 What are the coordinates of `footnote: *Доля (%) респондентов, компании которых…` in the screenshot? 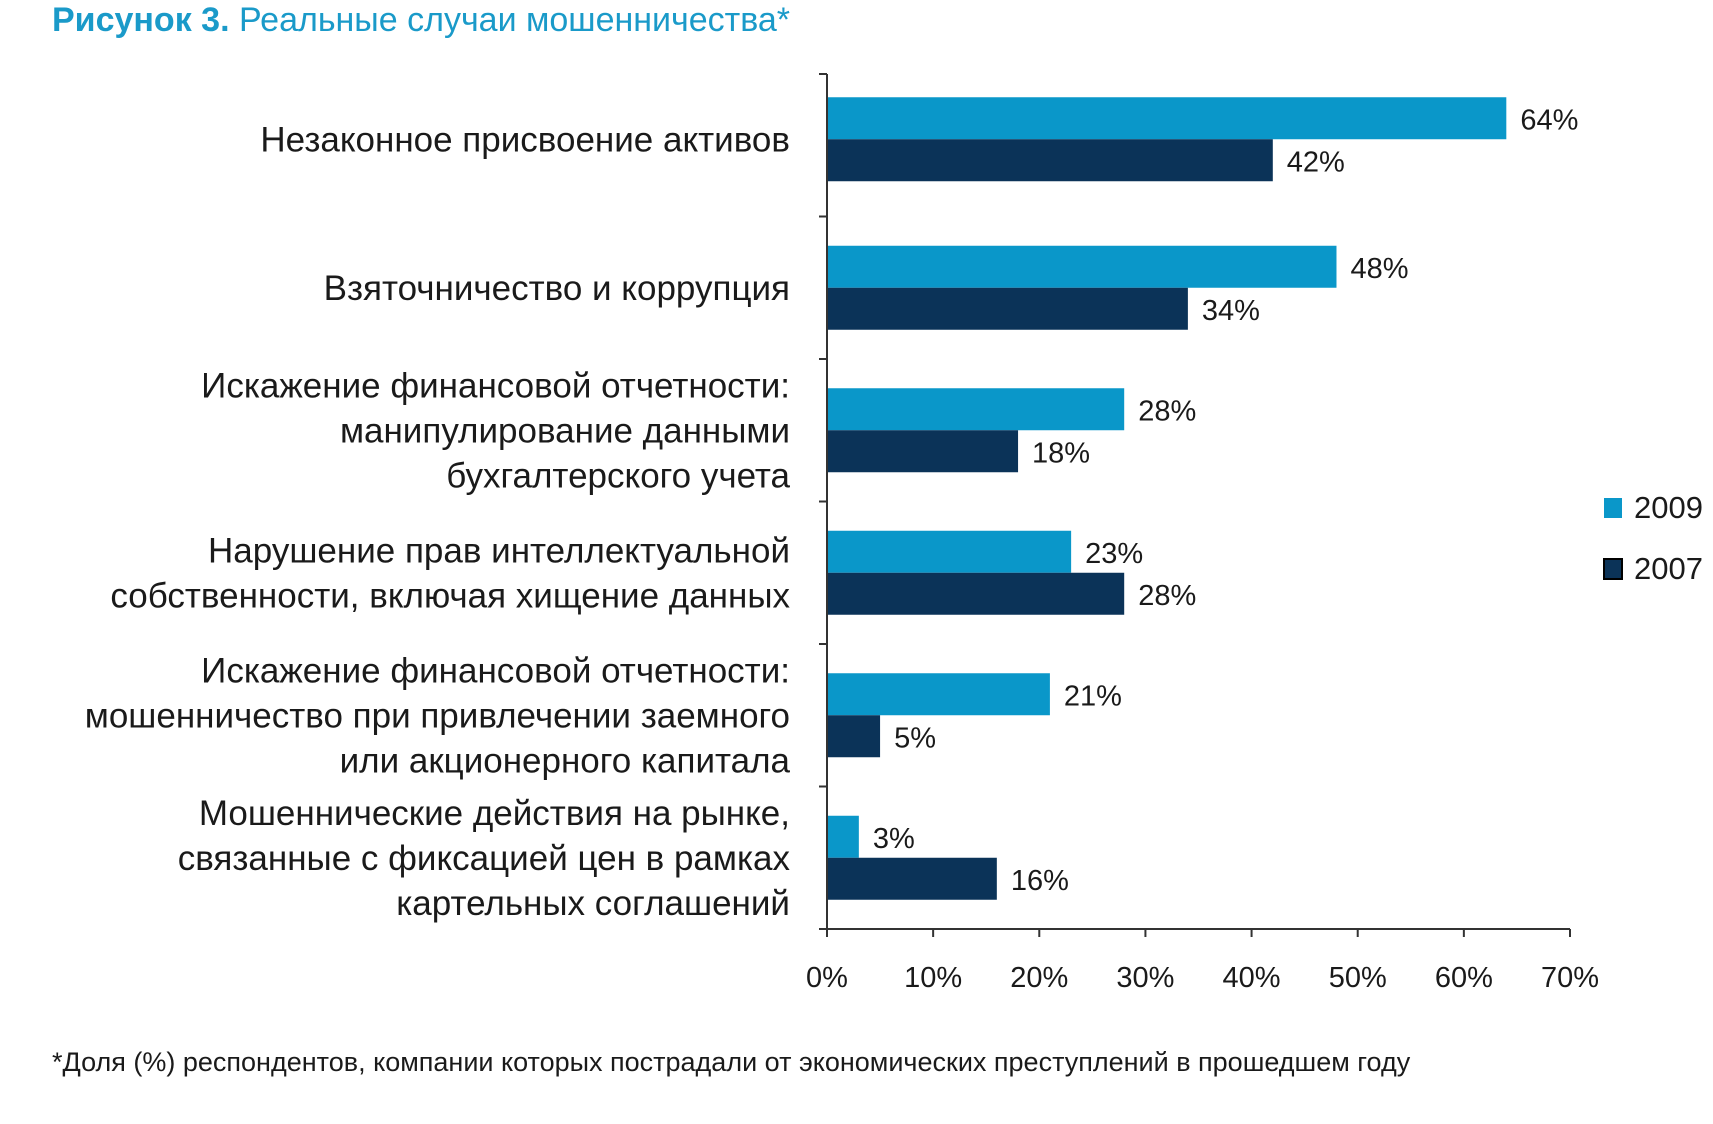 It's located at (731, 1062).